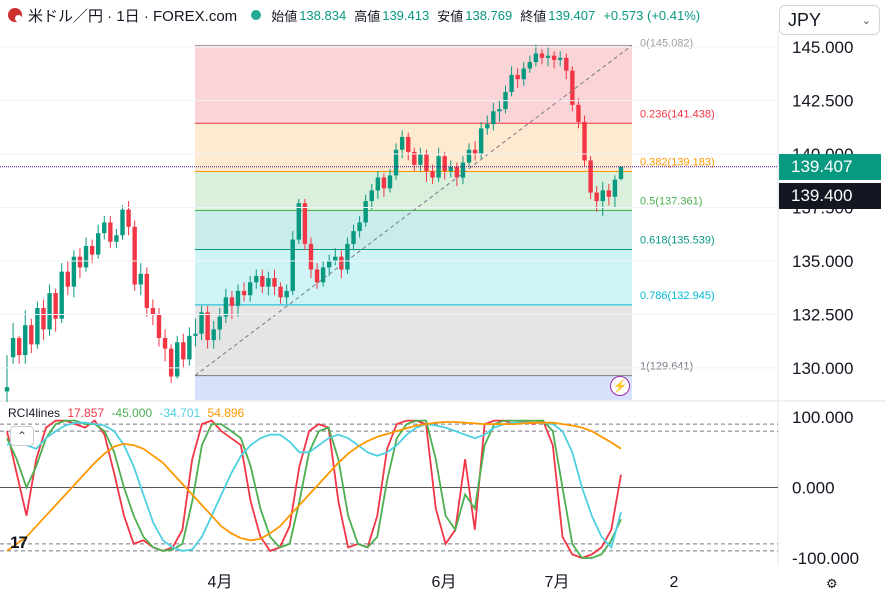 This screenshot has width=886, height=605. I want to click on chevron-down-icon: ⌄, so click(866, 20).